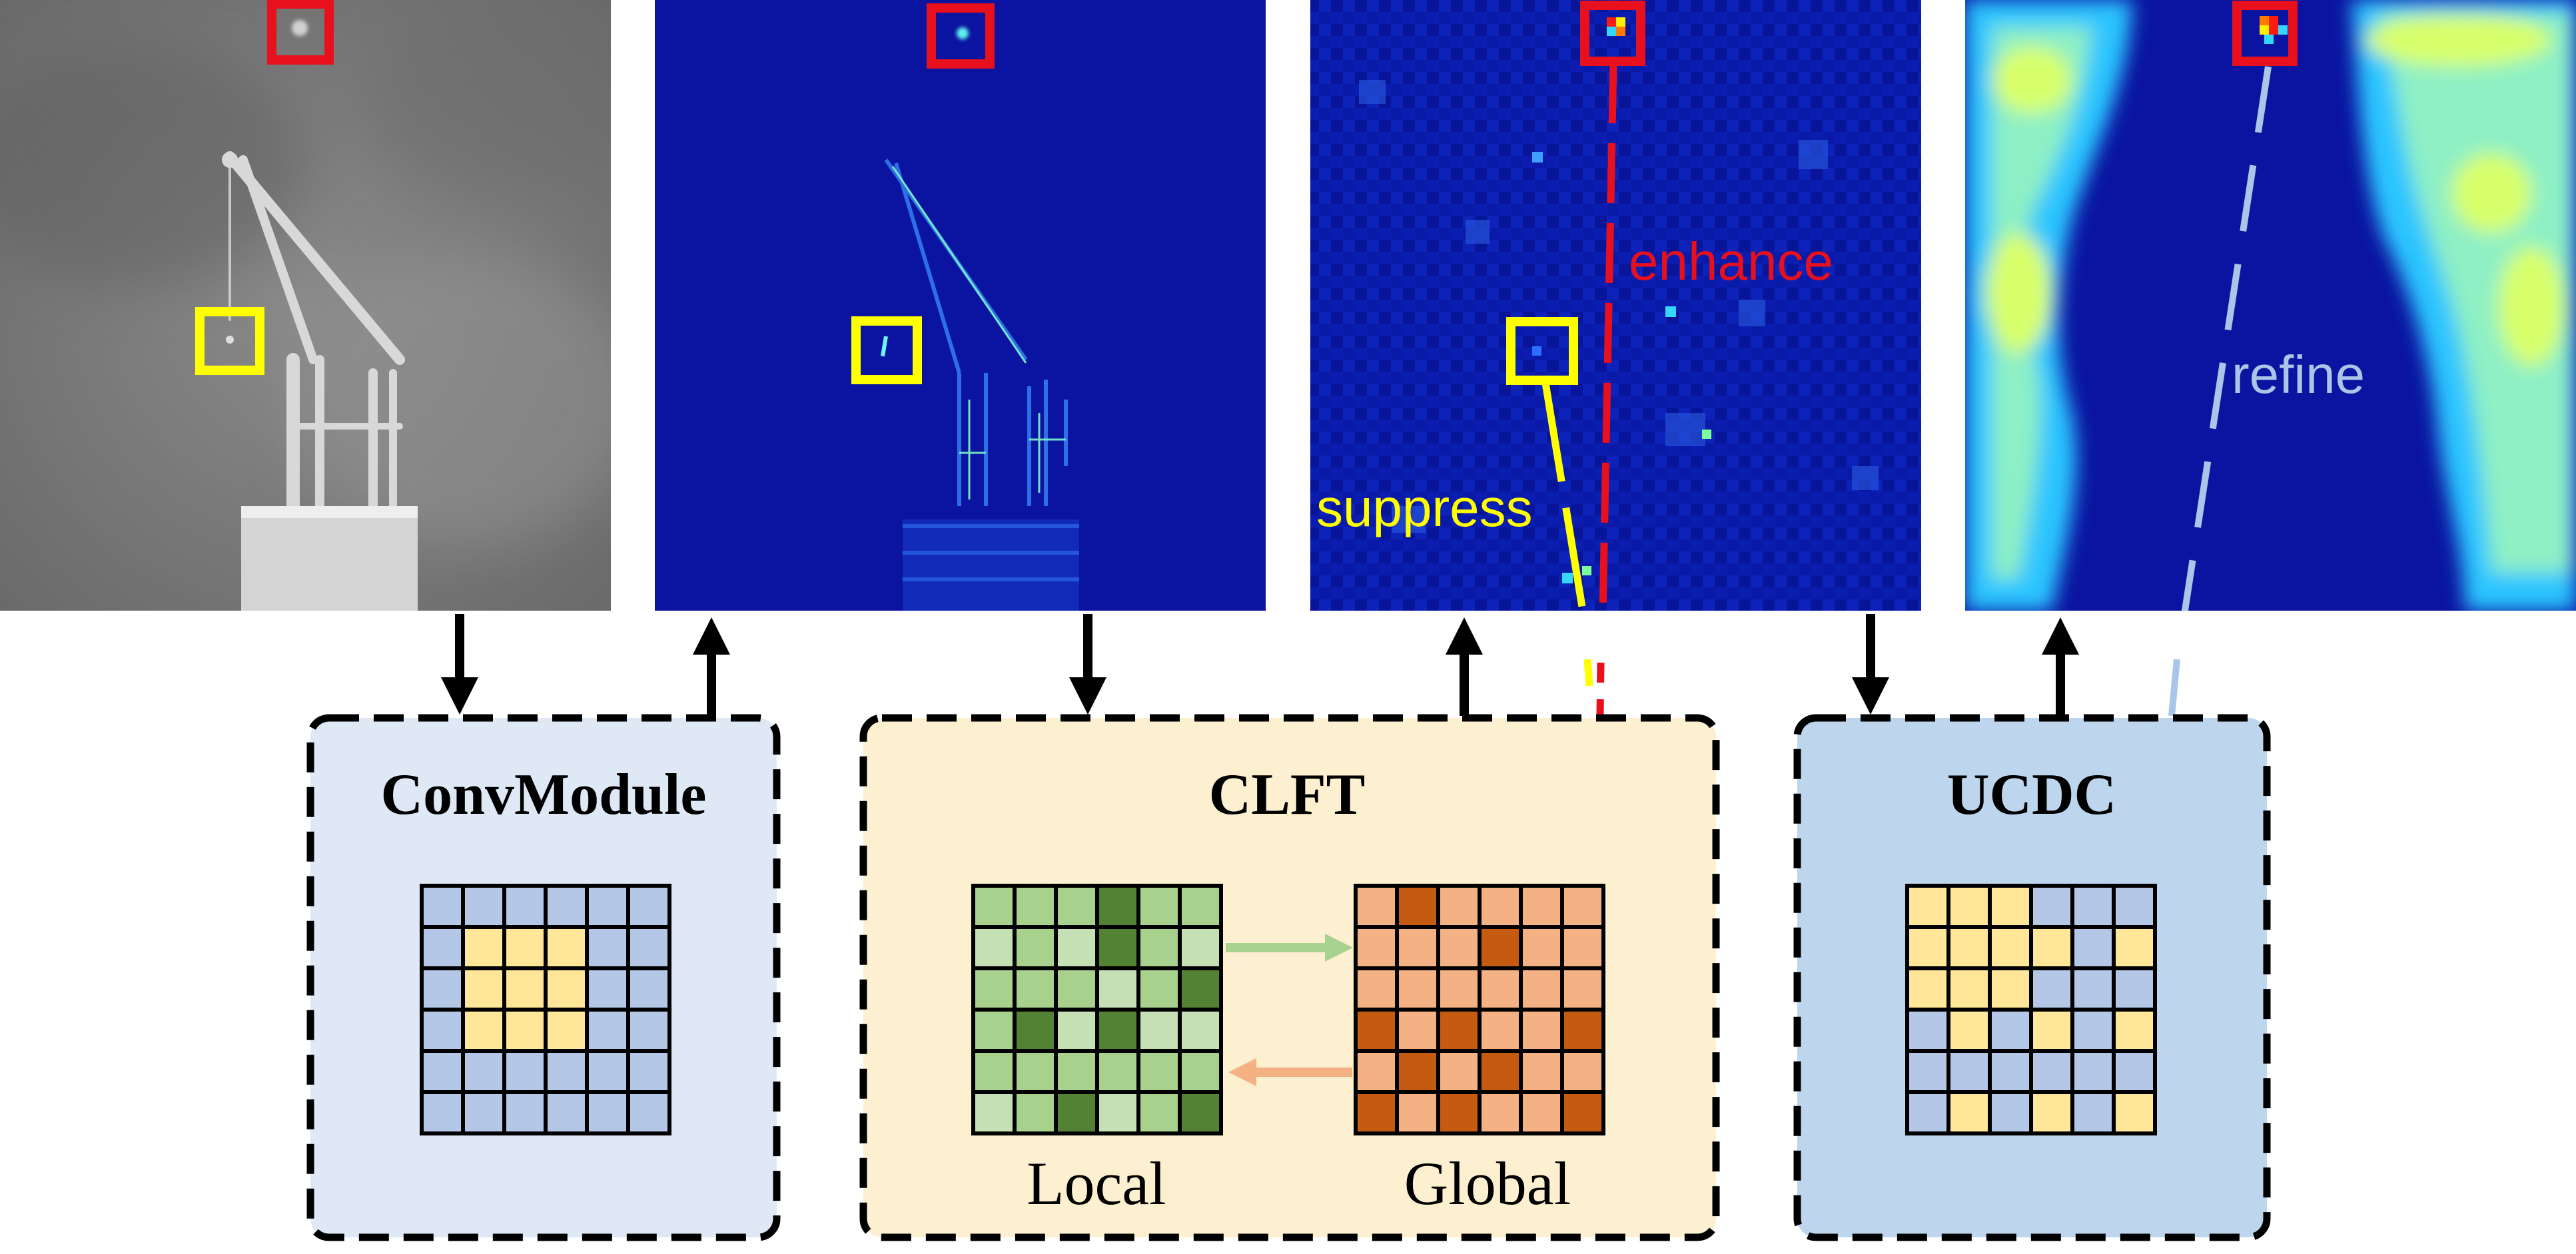  Describe the element at coordinates (2226, 338) in the screenshot. I see `refine-line` at that location.